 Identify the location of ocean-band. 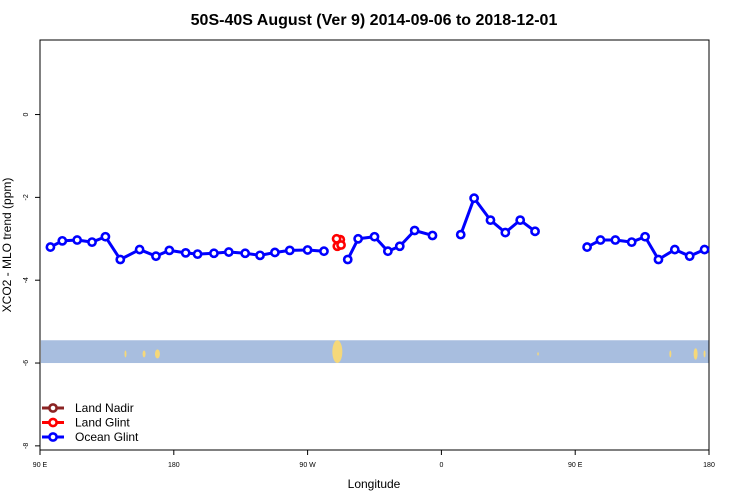
(375, 352).